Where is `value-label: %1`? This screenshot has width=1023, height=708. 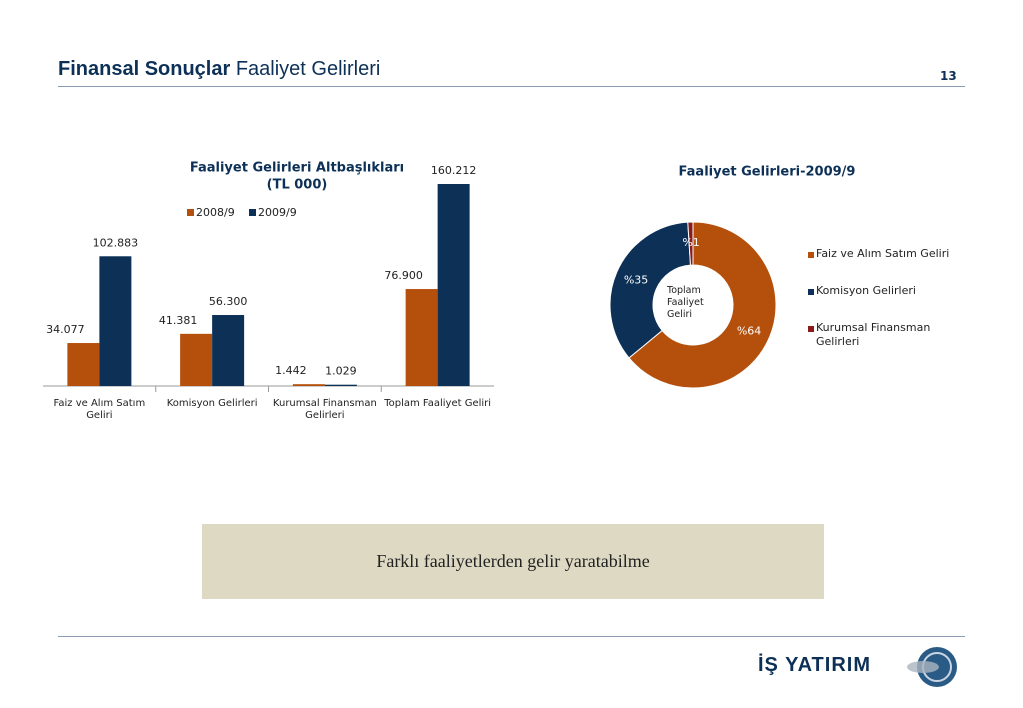 value-label: %1 is located at coordinates (690, 242).